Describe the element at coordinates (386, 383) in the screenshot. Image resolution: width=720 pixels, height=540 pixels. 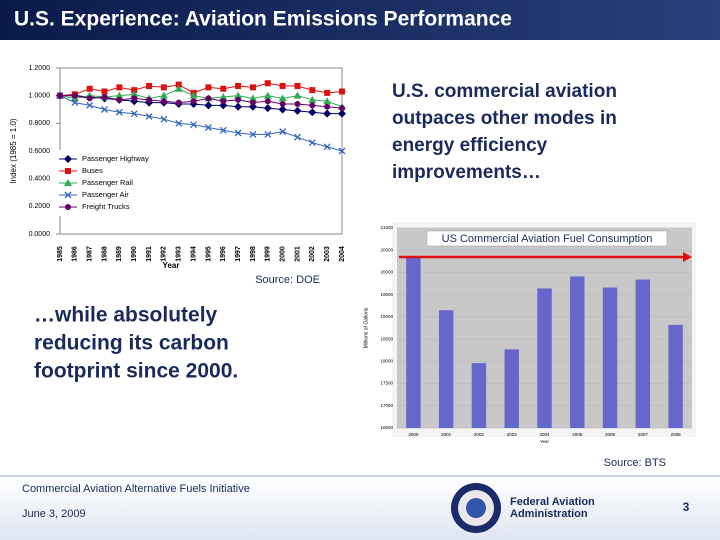
I see `y-tick-label: 17500` at that location.